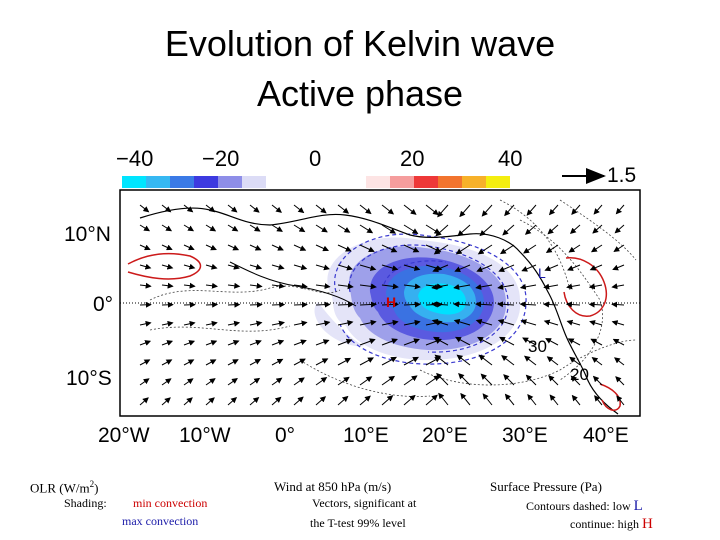 This screenshot has height=540, width=720. I want to click on contour-label-20: 20, so click(579, 374).